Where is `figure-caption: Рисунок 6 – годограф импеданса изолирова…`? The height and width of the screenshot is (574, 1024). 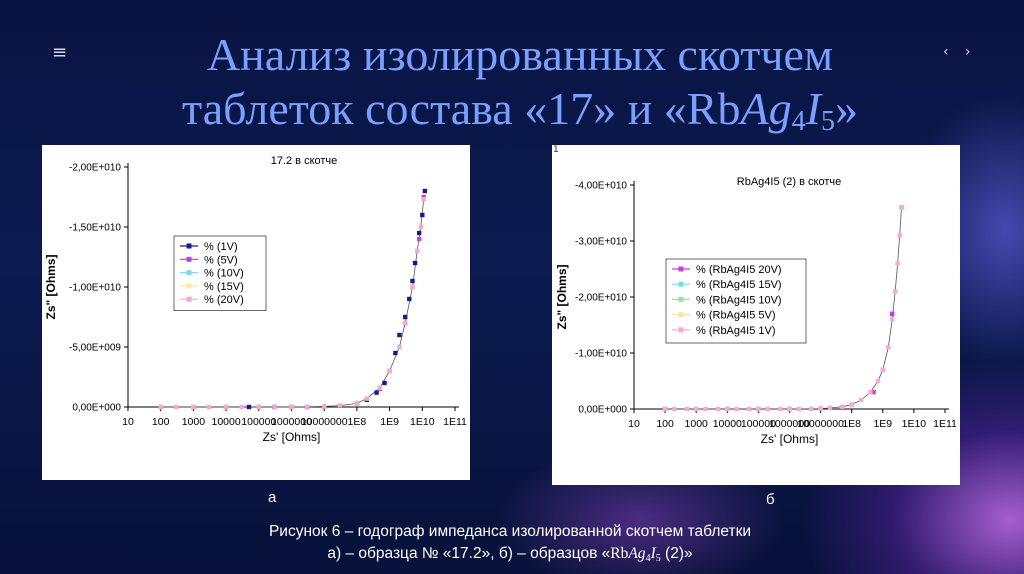 figure-caption: Рисунок 6 – годограф импеданса изолирова… is located at coordinates (510, 545).